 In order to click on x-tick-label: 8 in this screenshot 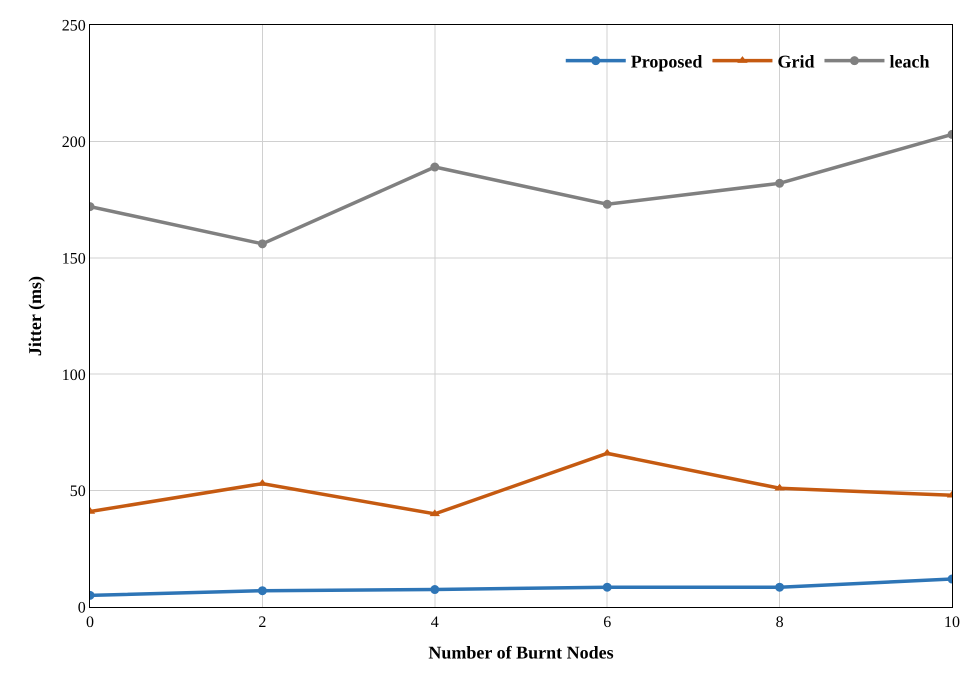, I will do `click(780, 623)`.